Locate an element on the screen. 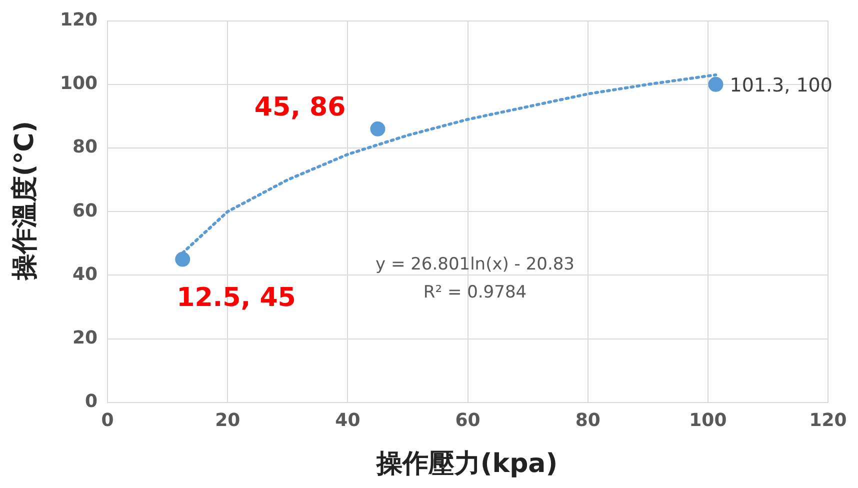  x-tick-label: 80 is located at coordinates (587, 420).